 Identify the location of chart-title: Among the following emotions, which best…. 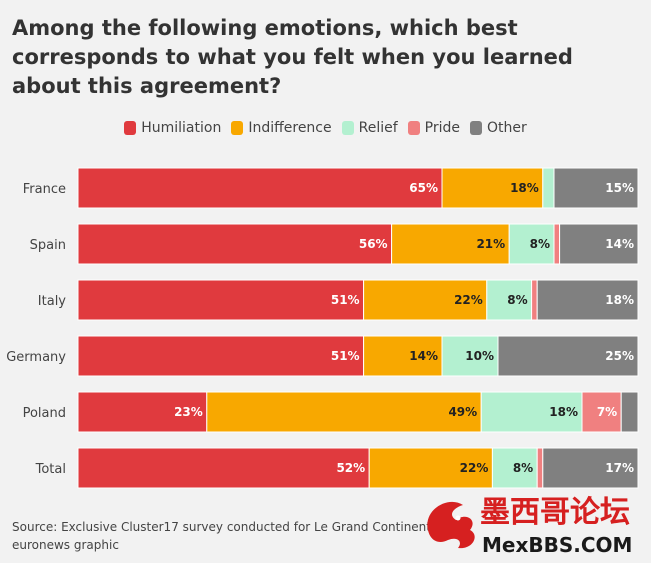
(292, 57).